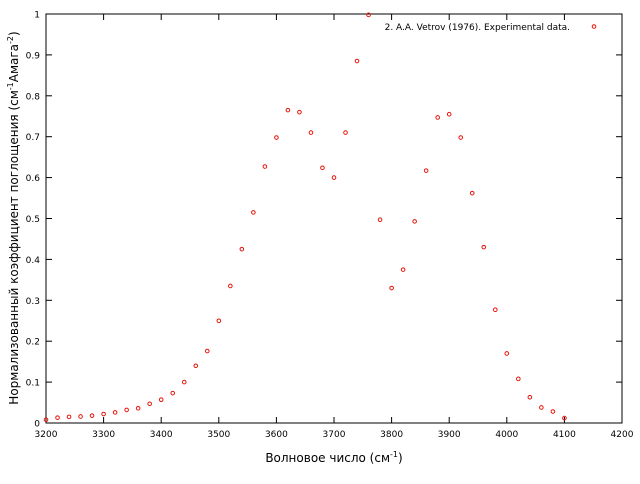  Describe the element at coordinates (10, 40) in the screenshot. I see `y-axis-label-sup2: -2` at that location.